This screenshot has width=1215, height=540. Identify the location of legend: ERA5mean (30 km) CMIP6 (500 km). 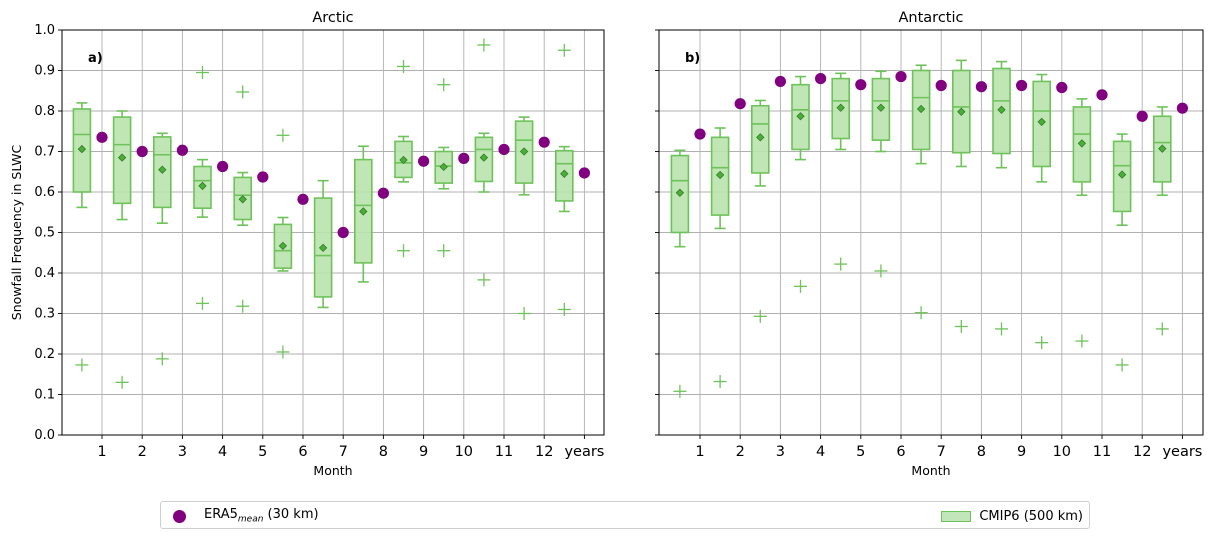
(625, 515).